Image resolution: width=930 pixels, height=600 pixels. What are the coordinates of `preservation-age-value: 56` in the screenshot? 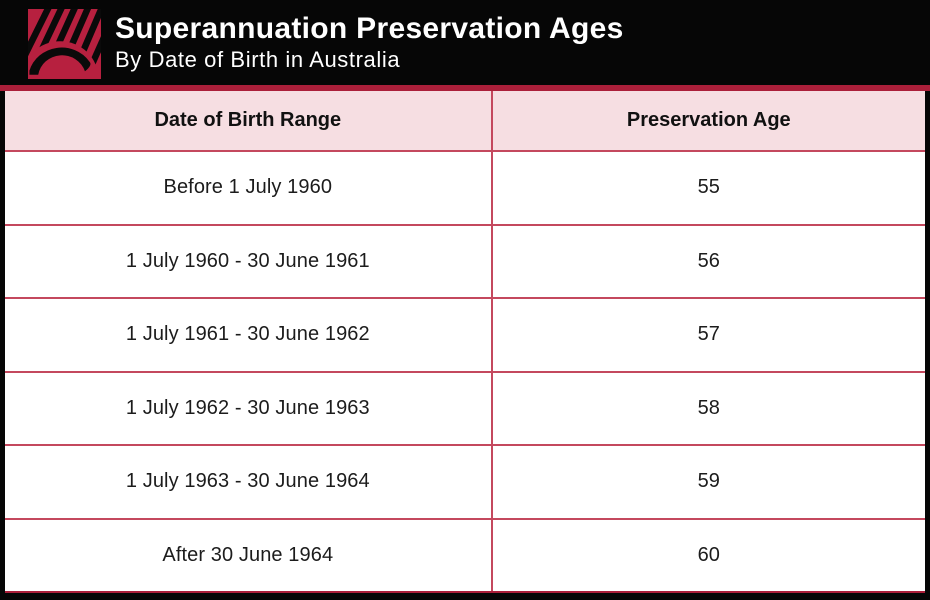 It's located at (709, 260).